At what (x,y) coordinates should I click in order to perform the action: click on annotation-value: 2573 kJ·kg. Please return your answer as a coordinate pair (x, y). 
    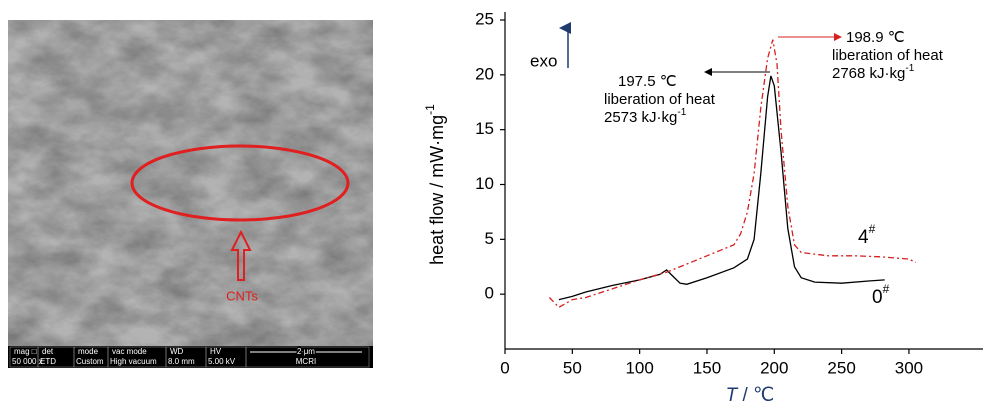
    Looking at the image, I should click on (640, 117).